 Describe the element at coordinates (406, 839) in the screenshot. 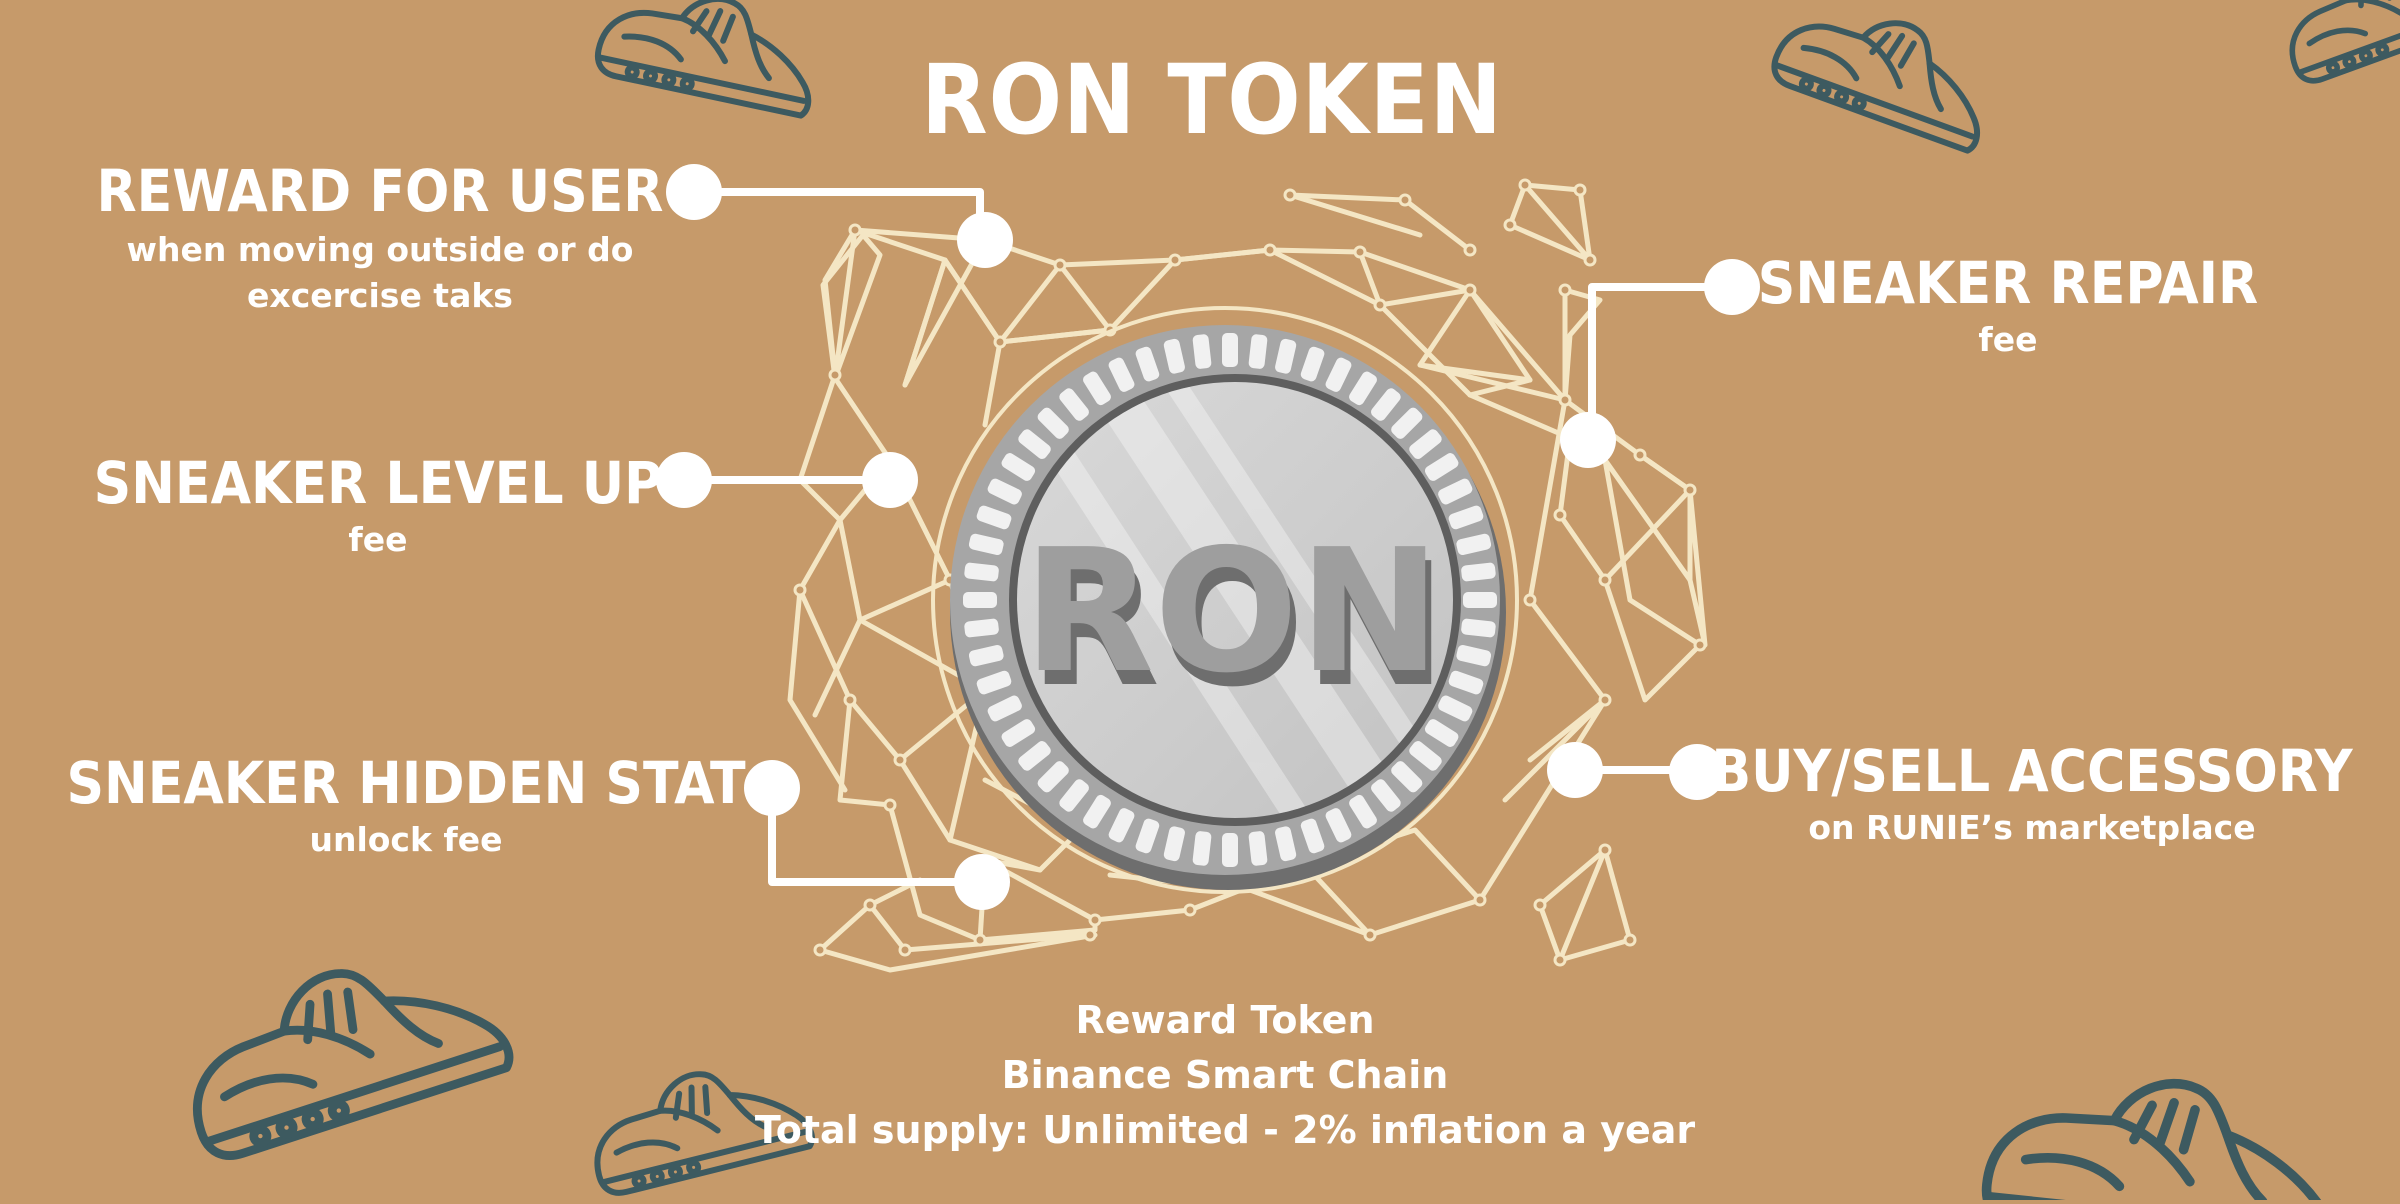

I see `callout-subtitle: unlock fee` at that location.